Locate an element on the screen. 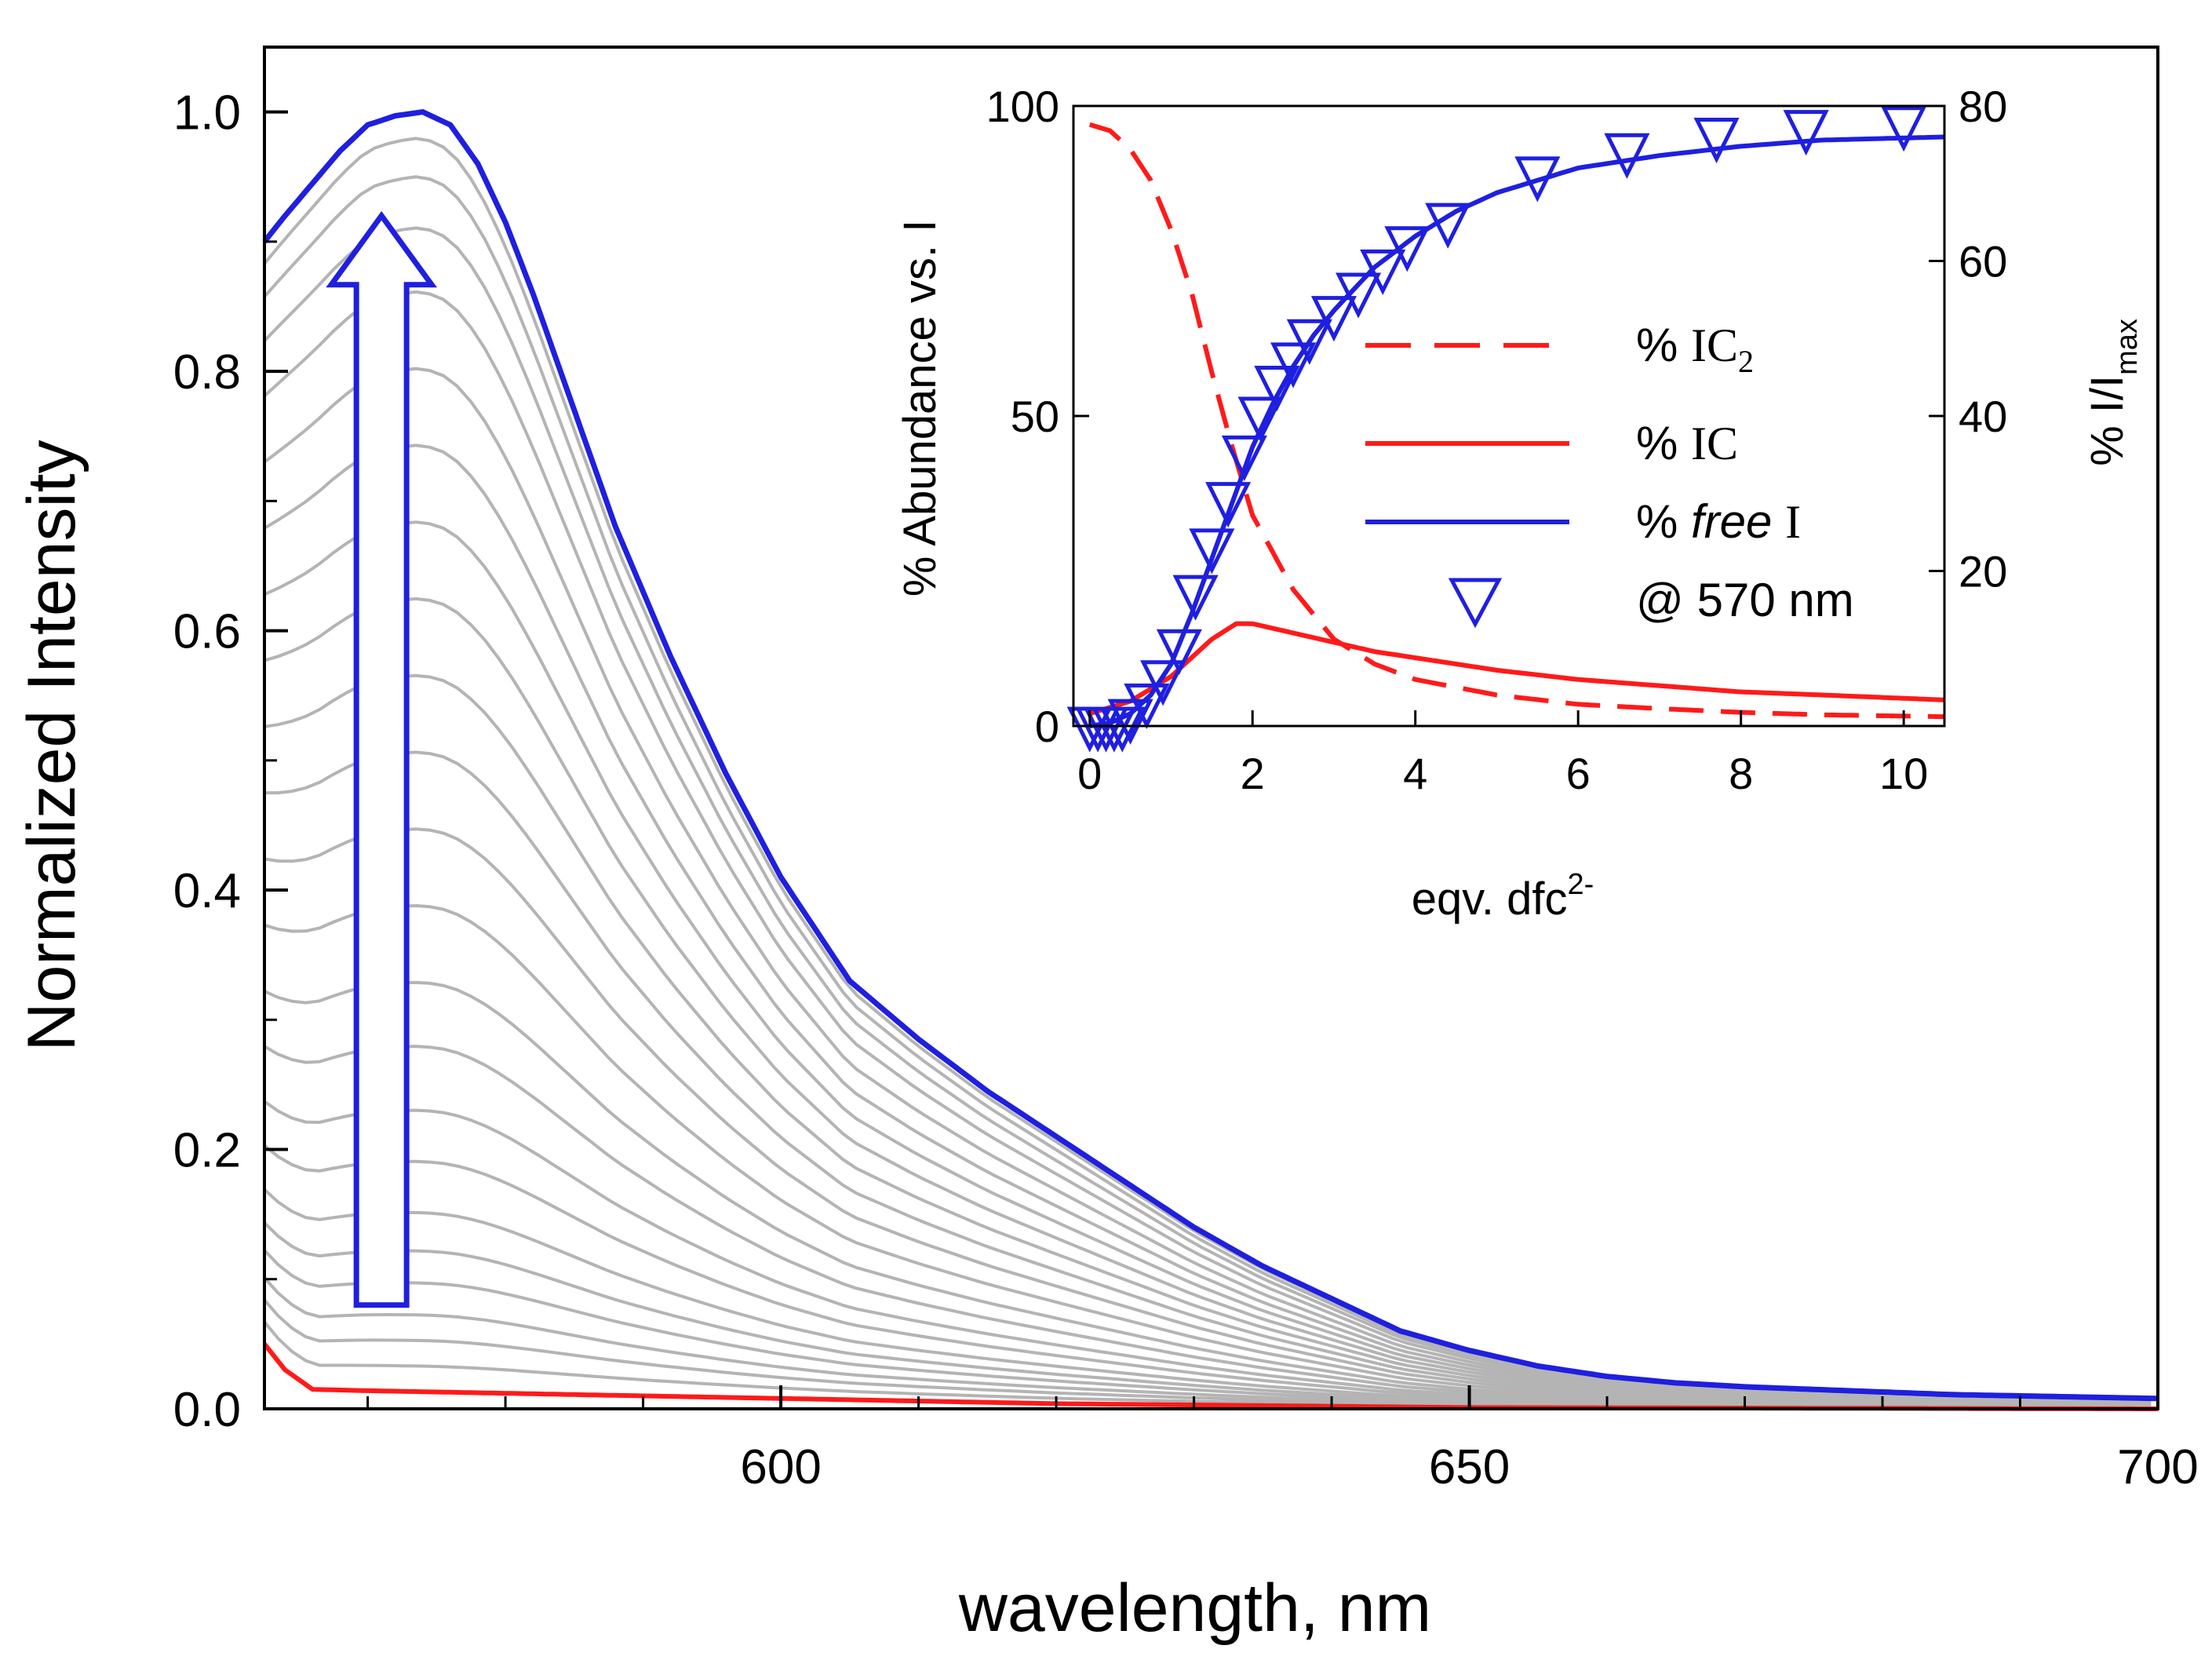 This screenshot has height=1660, width=2212. main-x-ticks: 600 650 700 is located at coordinates (1282, 1439).